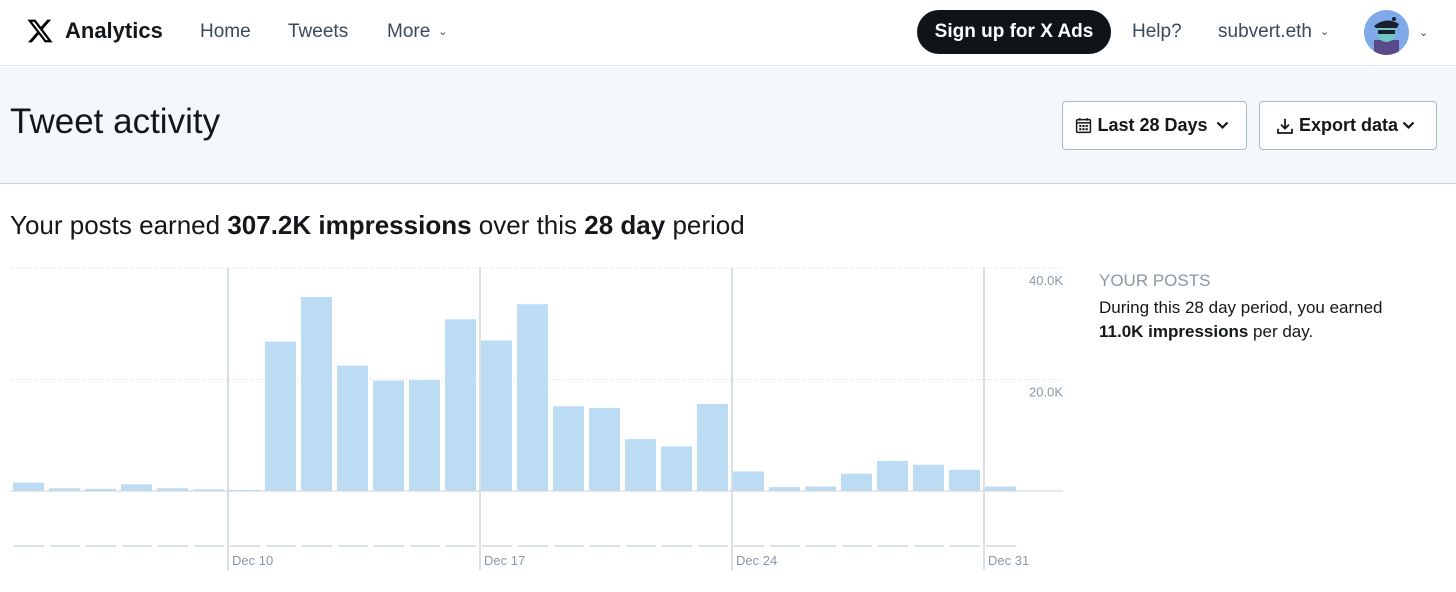 The width and height of the screenshot is (1456, 592). What do you see at coordinates (349, 225) in the screenshot?
I see `summary-impressions: 307.2K impressions` at bounding box center [349, 225].